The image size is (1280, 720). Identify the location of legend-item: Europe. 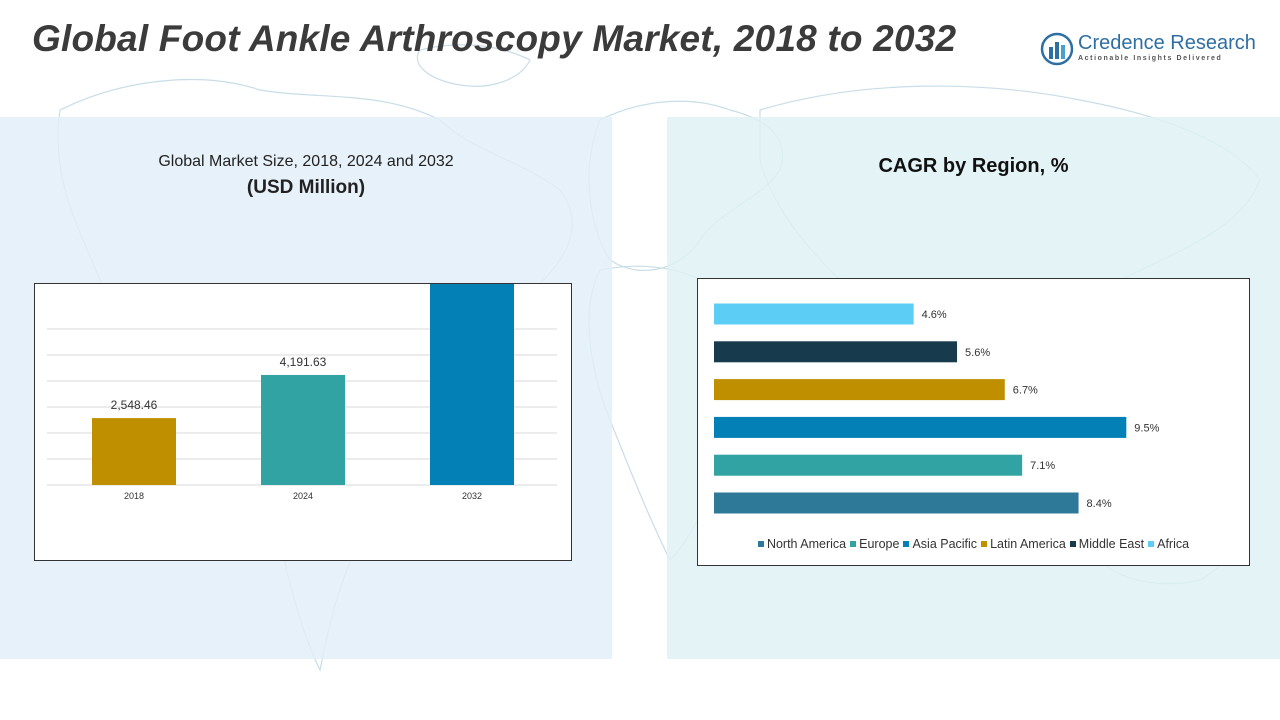
(874, 544).